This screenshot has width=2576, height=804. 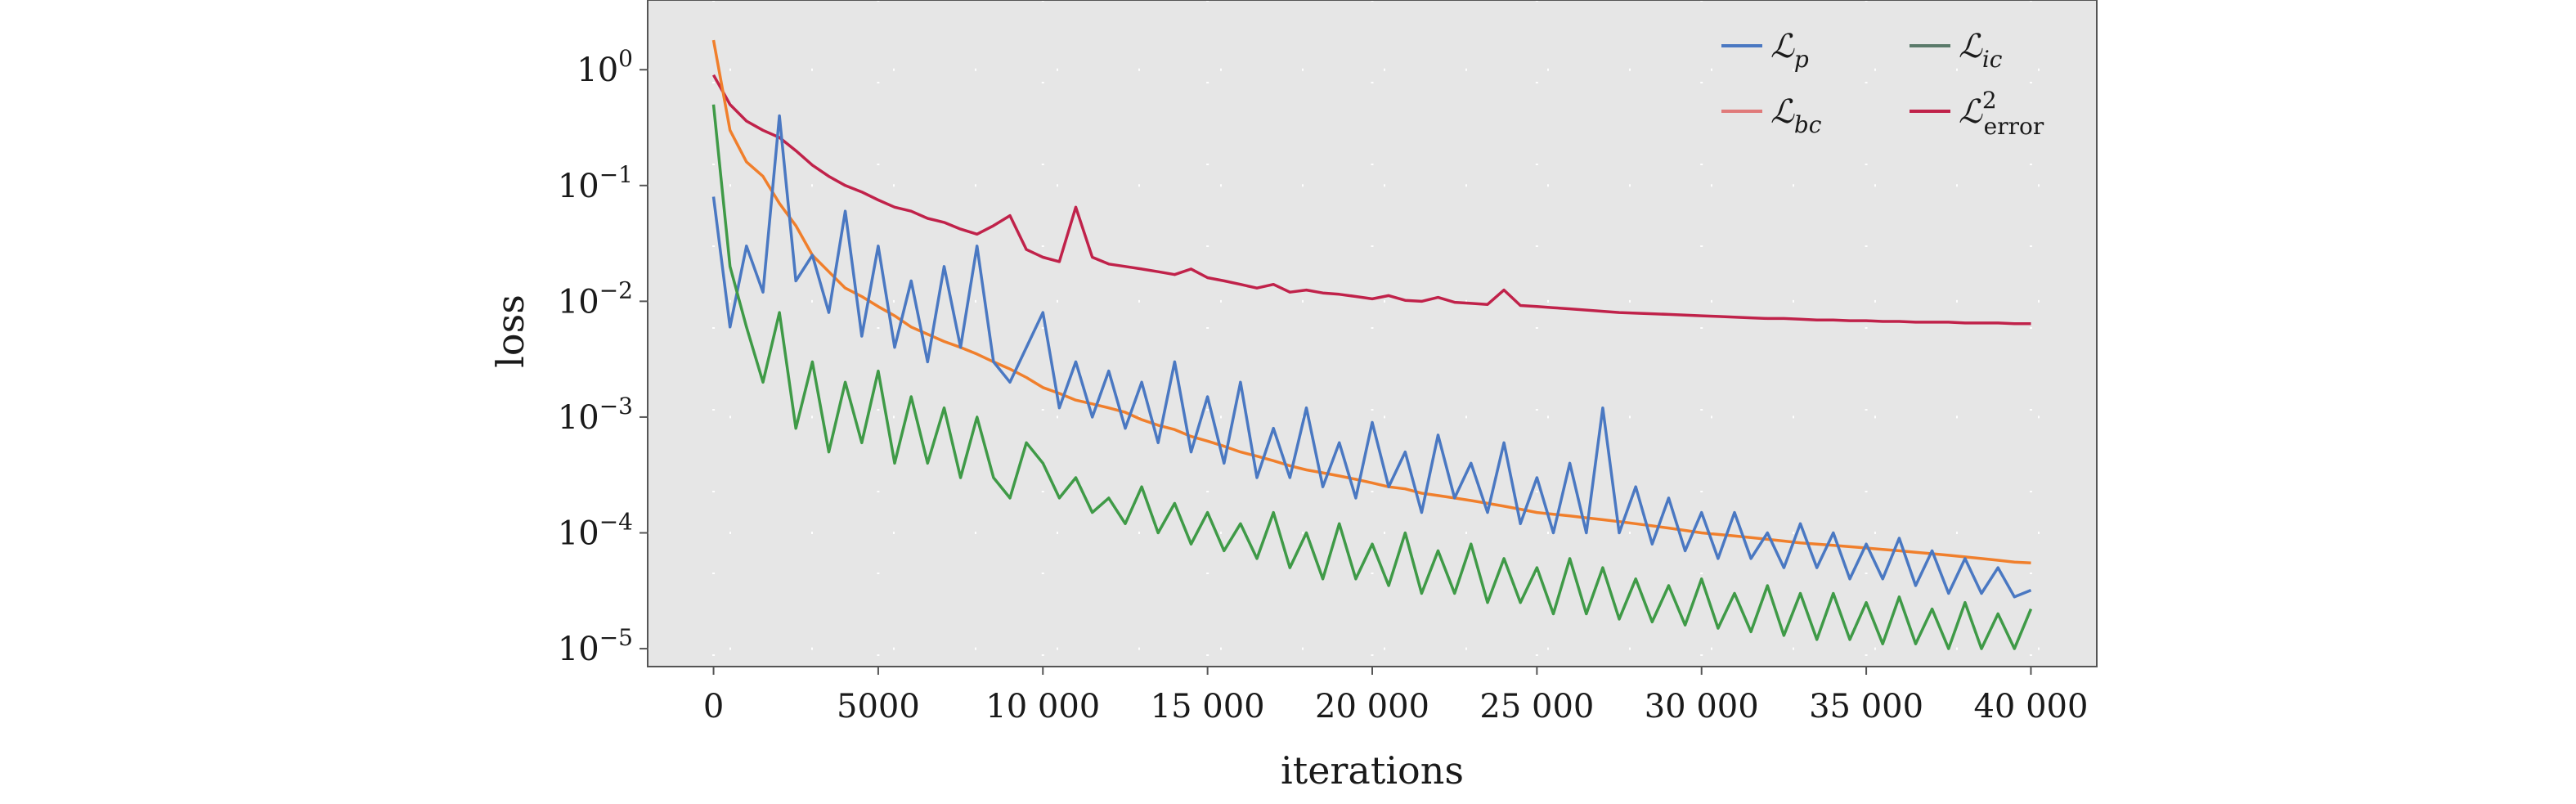 What do you see at coordinates (1702, 706) in the screenshot?
I see `x-tick-label: 30 000` at bounding box center [1702, 706].